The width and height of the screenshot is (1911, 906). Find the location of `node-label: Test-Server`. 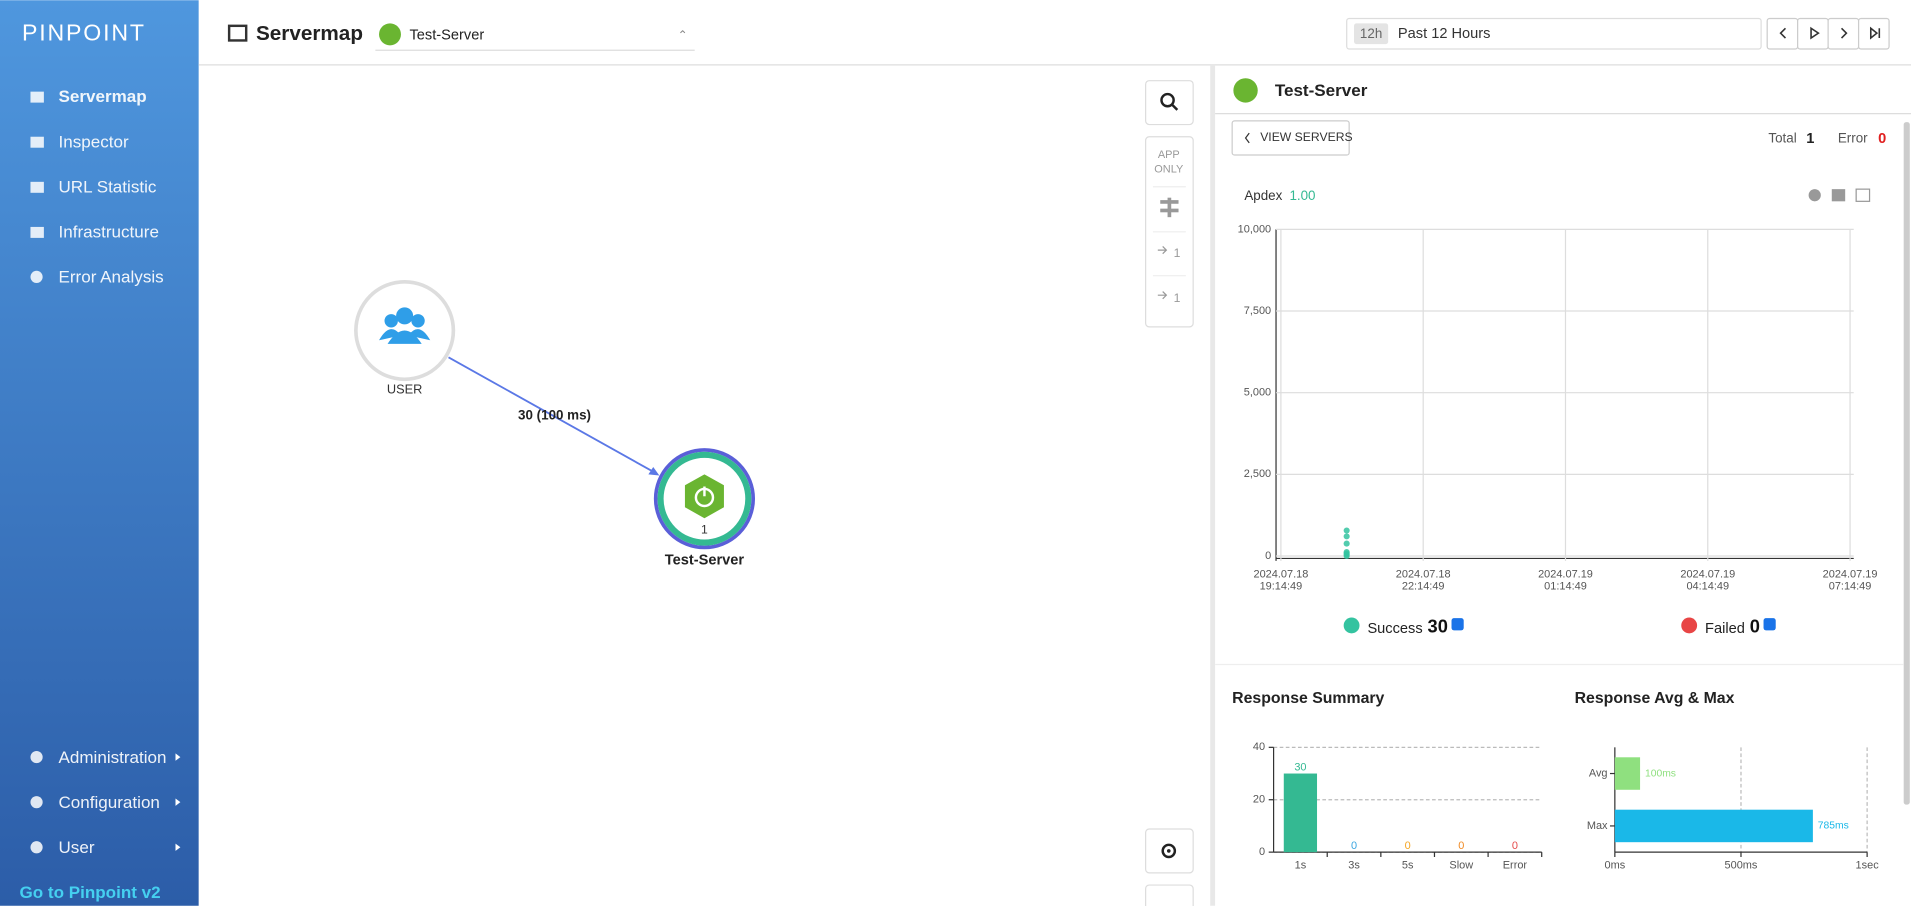

node-label: Test-Server is located at coordinates (705, 561).